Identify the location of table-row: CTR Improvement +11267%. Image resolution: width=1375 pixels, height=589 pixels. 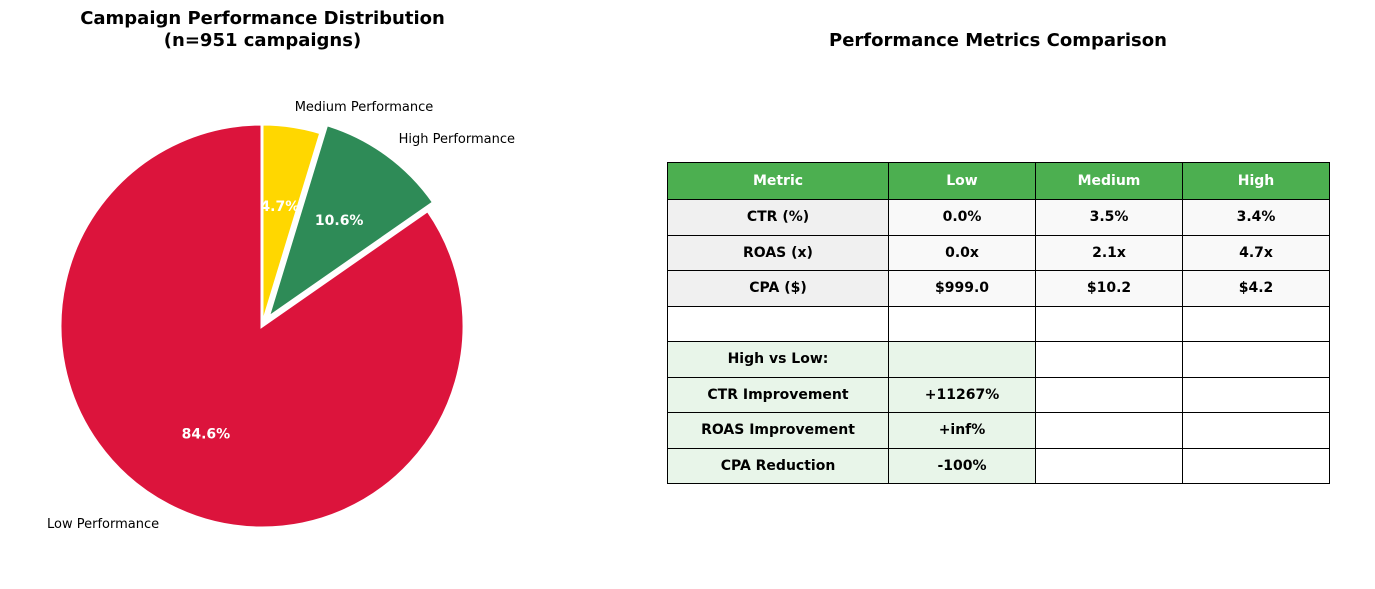
(998, 394).